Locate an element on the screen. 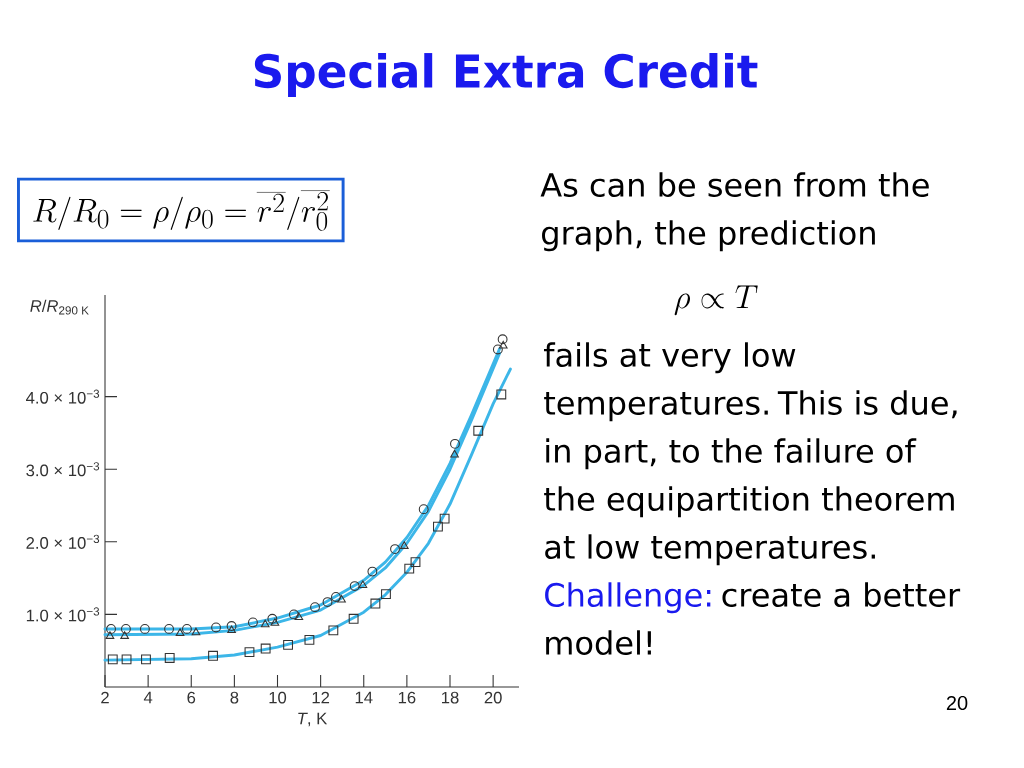 This screenshot has width=1024, height=768. y-tick-label: 4.0 × 10$^{−3}$ is located at coordinates (63, 396).